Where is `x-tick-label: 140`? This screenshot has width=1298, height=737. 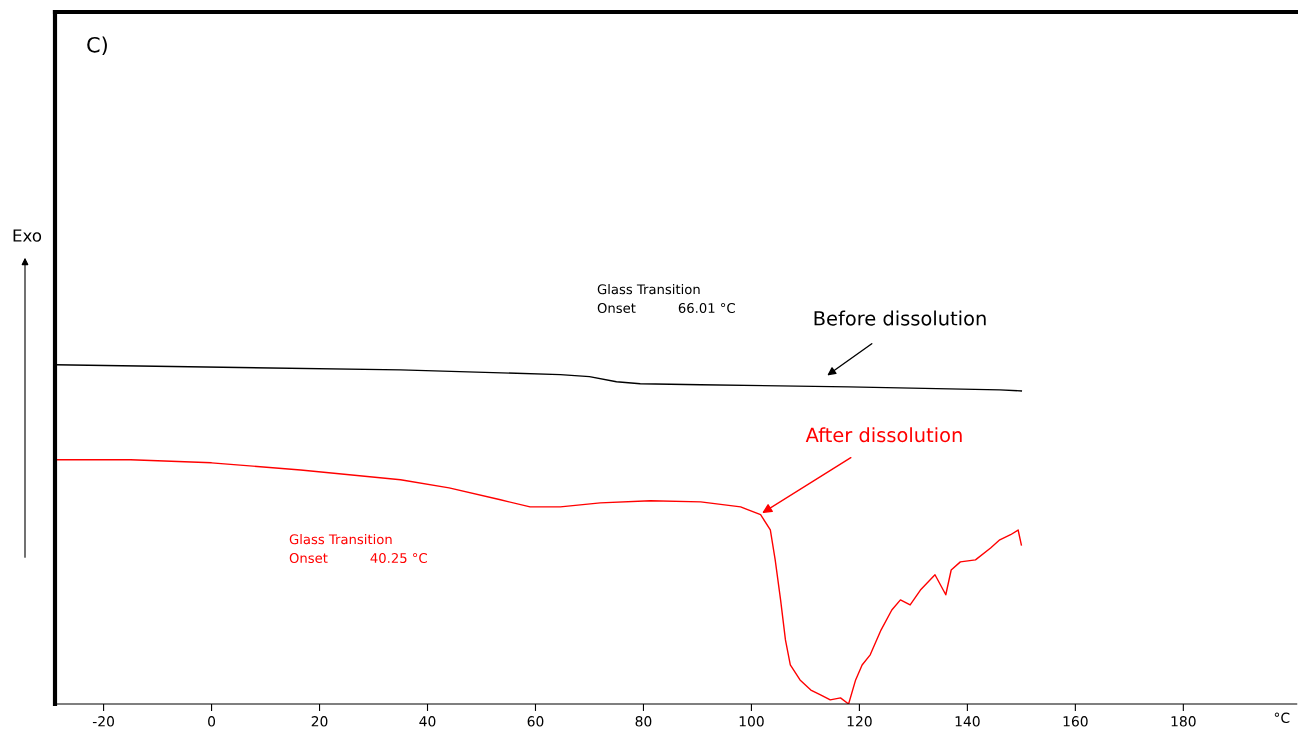 x-tick-label: 140 is located at coordinates (967, 721).